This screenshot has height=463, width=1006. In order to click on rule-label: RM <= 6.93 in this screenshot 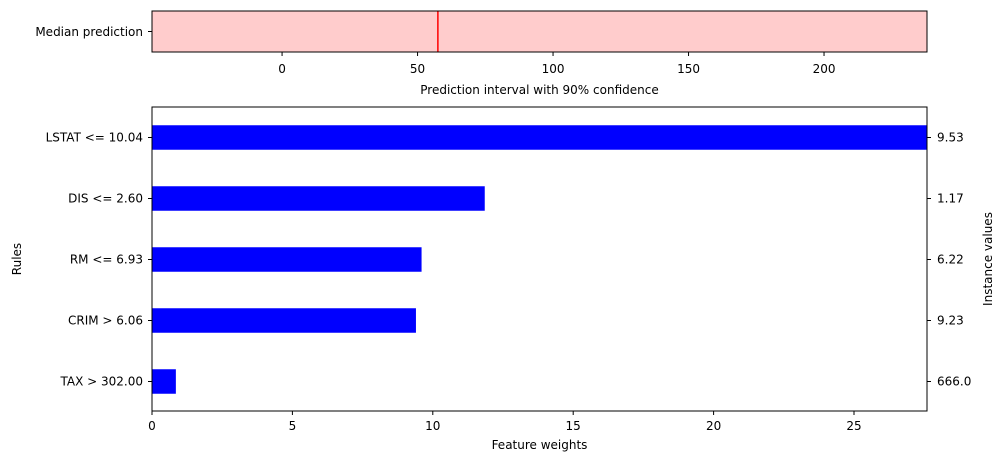, I will do `click(106, 260)`.